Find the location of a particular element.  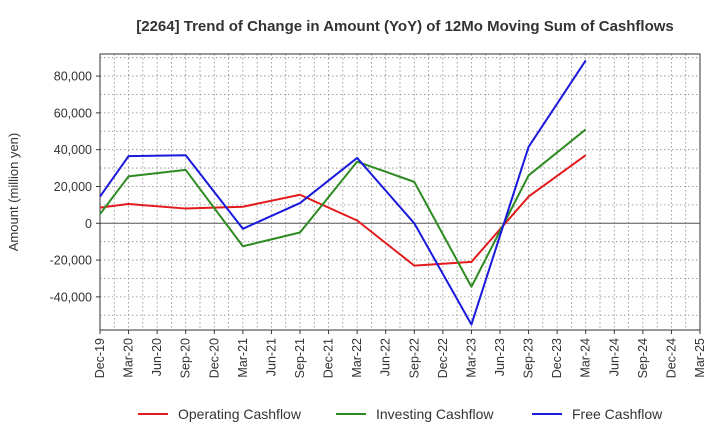

x-tick-label: Mar-20 is located at coordinates (129, 358).